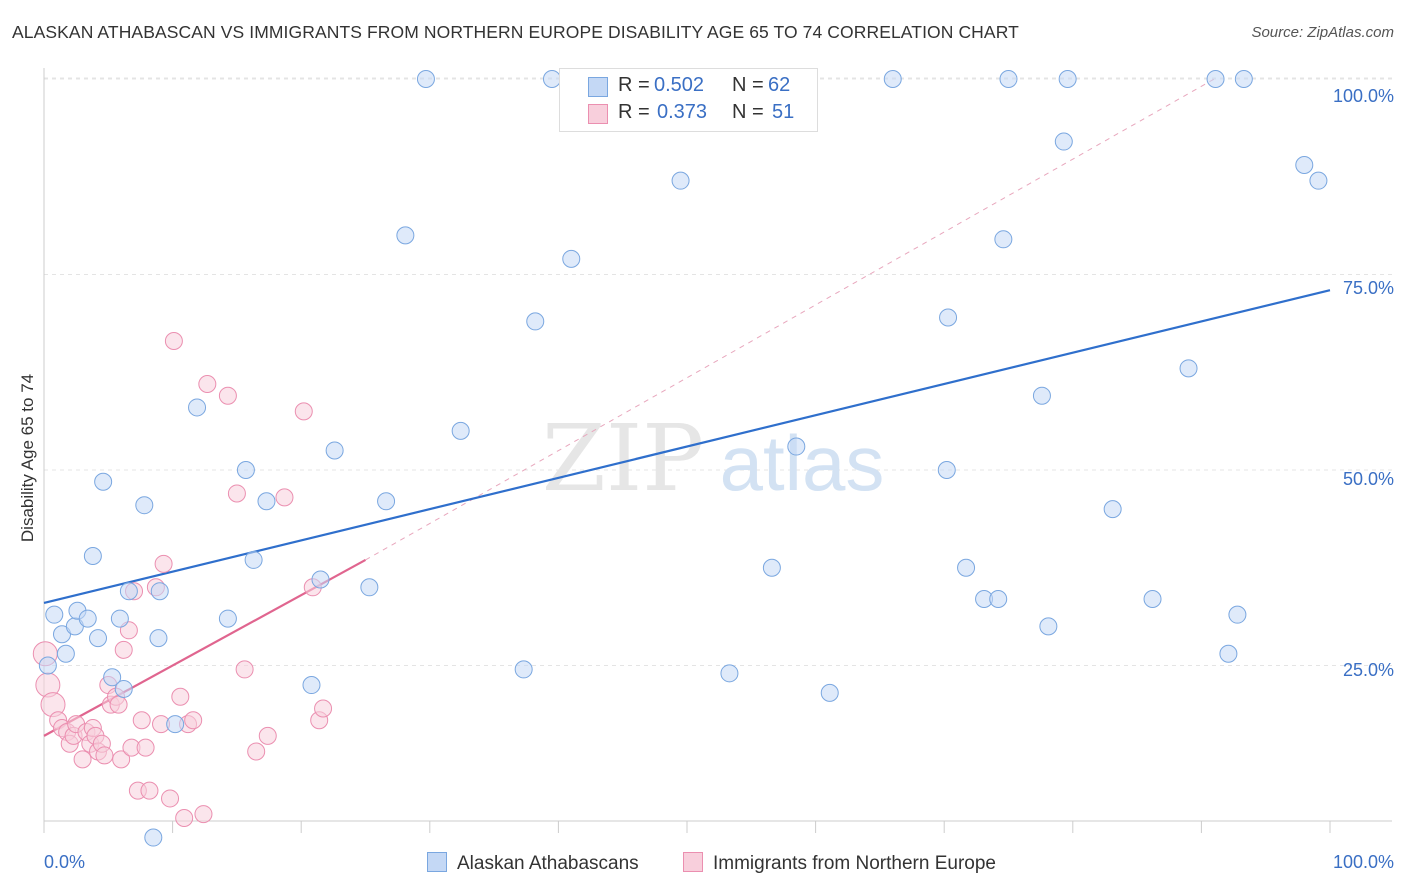  I want to click on x-tick-label-0: 0.0%, so click(65, 862).